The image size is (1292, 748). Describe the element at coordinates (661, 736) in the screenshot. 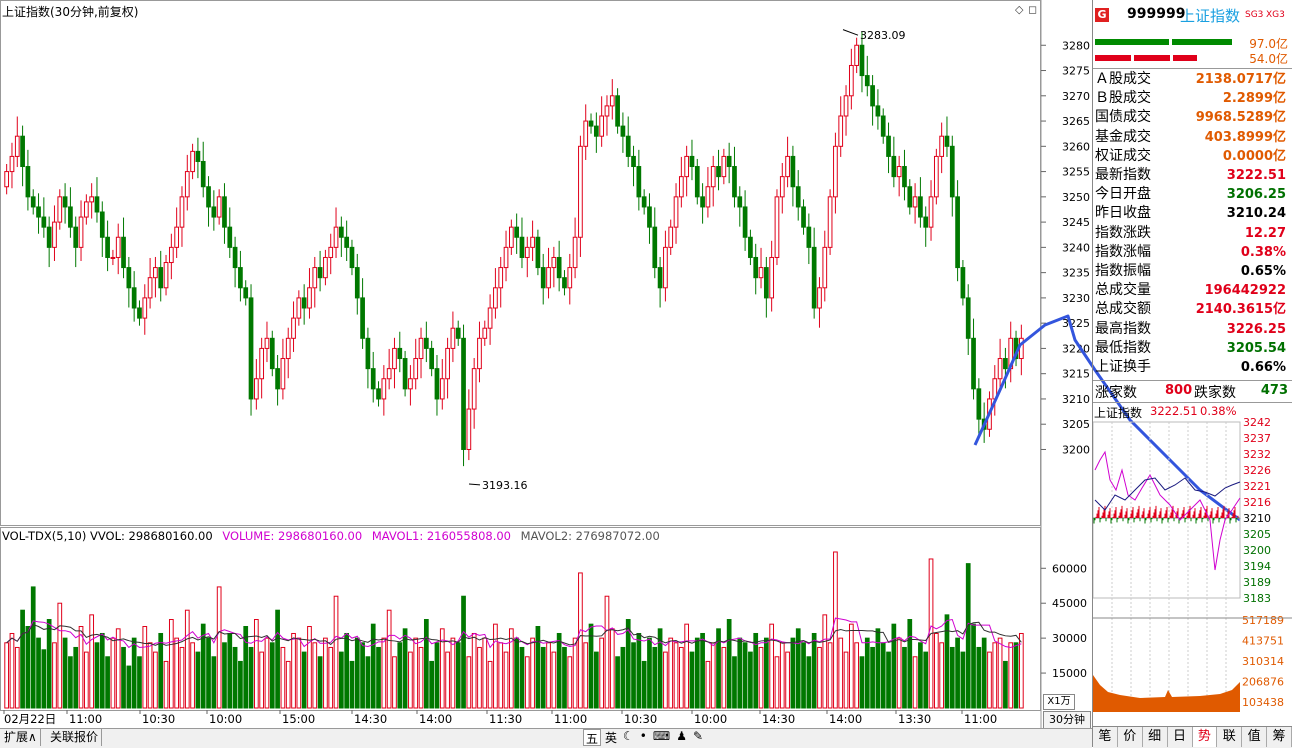

I see `keyboard-icon: ⌨` at that location.